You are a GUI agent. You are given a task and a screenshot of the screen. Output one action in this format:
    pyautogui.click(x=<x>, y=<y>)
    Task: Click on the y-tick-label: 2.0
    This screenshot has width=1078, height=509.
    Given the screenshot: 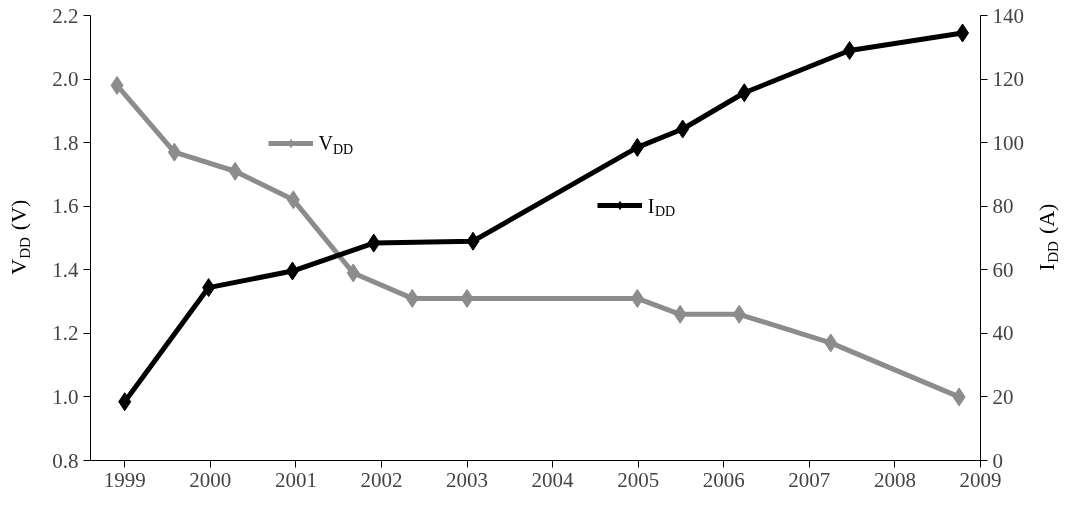 What is the action you would take?
    pyautogui.click(x=65, y=79)
    